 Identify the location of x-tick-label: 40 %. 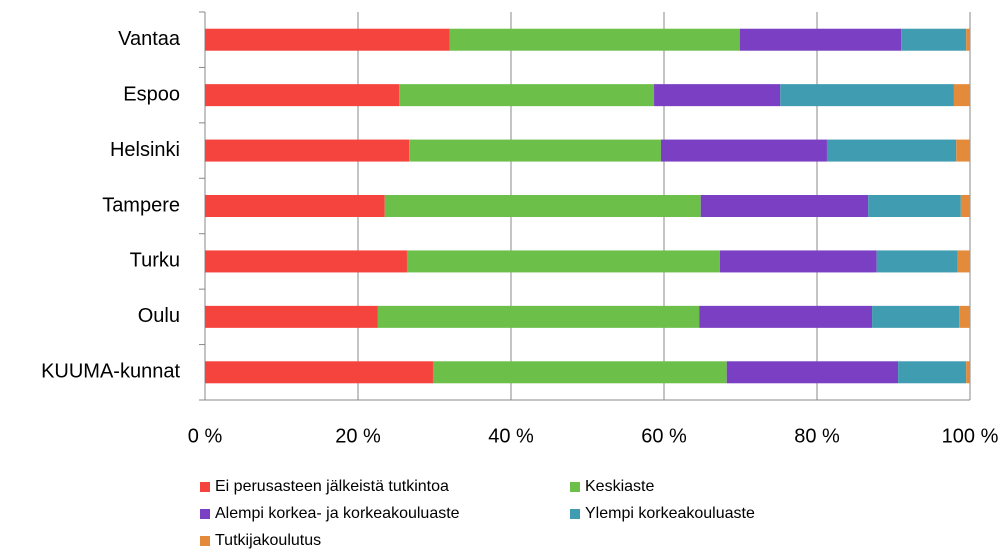
(511, 436).